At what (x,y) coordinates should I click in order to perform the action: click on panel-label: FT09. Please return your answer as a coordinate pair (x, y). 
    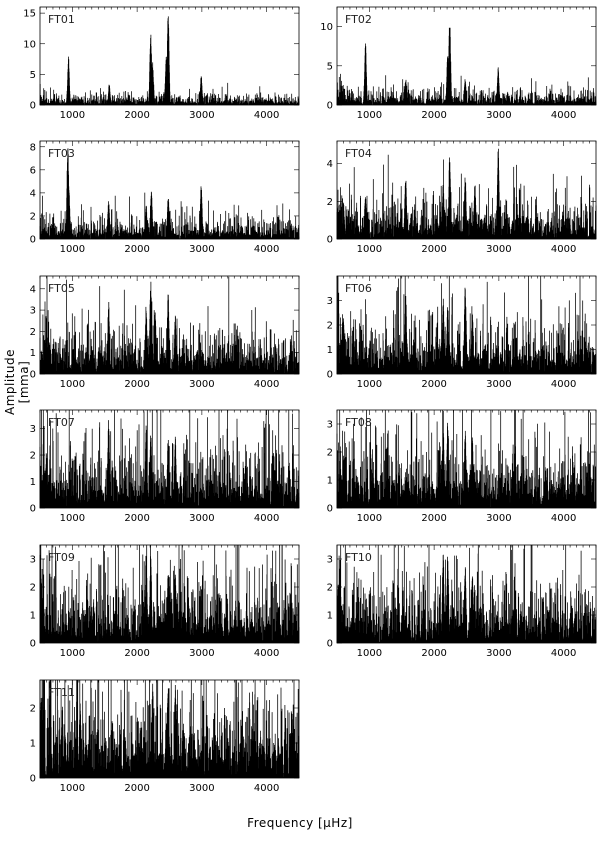
    Looking at the image, I should click on (61, 557).